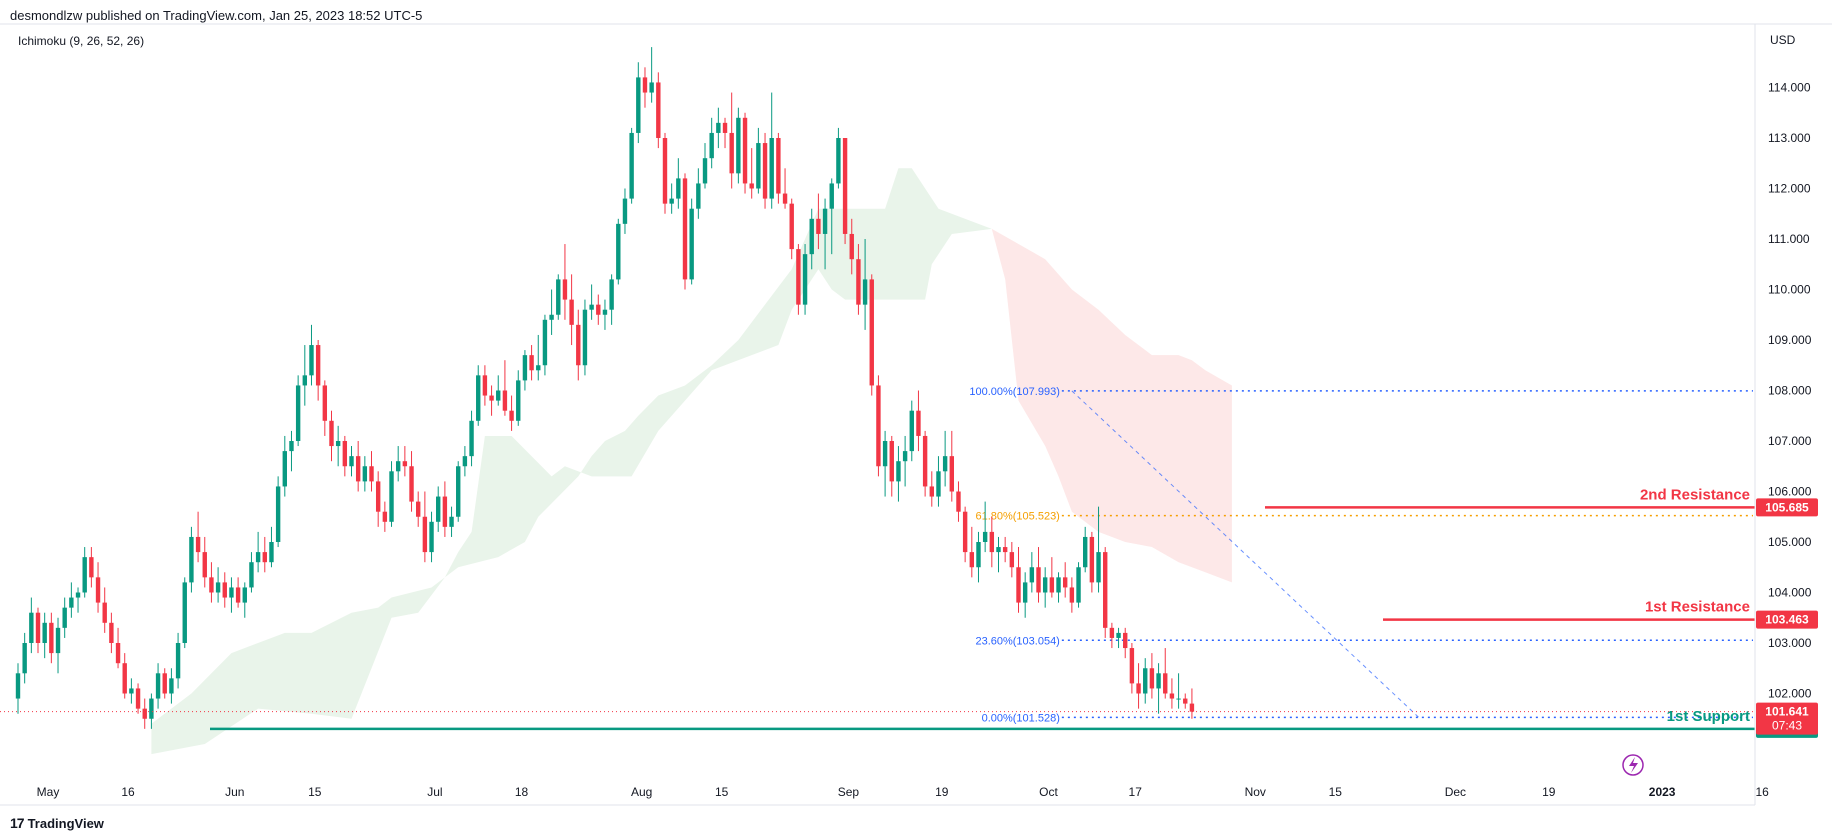  I want to click on y-tick-label: 107.000, so click(1790, 441).